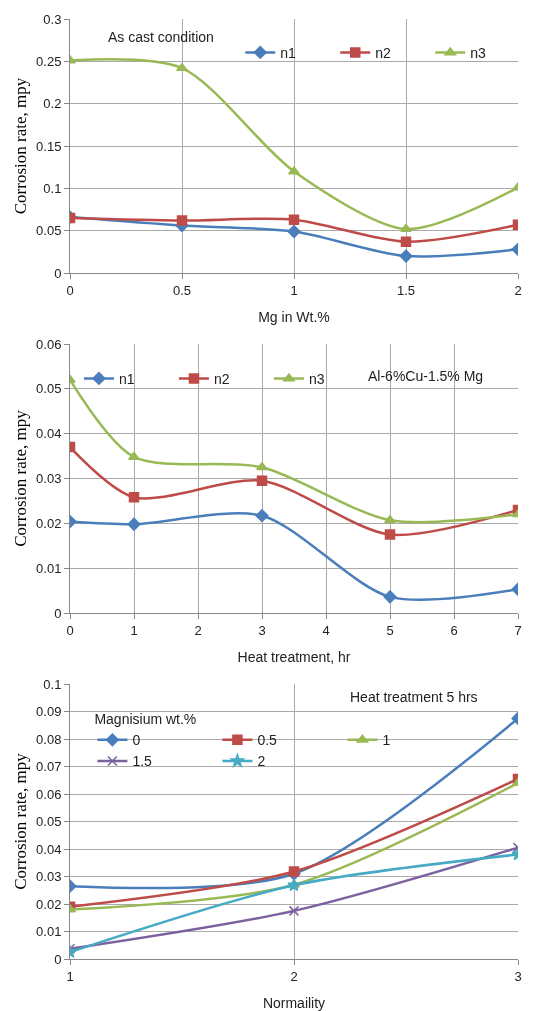 The height and width of the screenshot is (1011, 540). What do you see at coordinates (136, 740) in the screenshot?
I see `legend-label: 0` at bounding box center [136, 740].